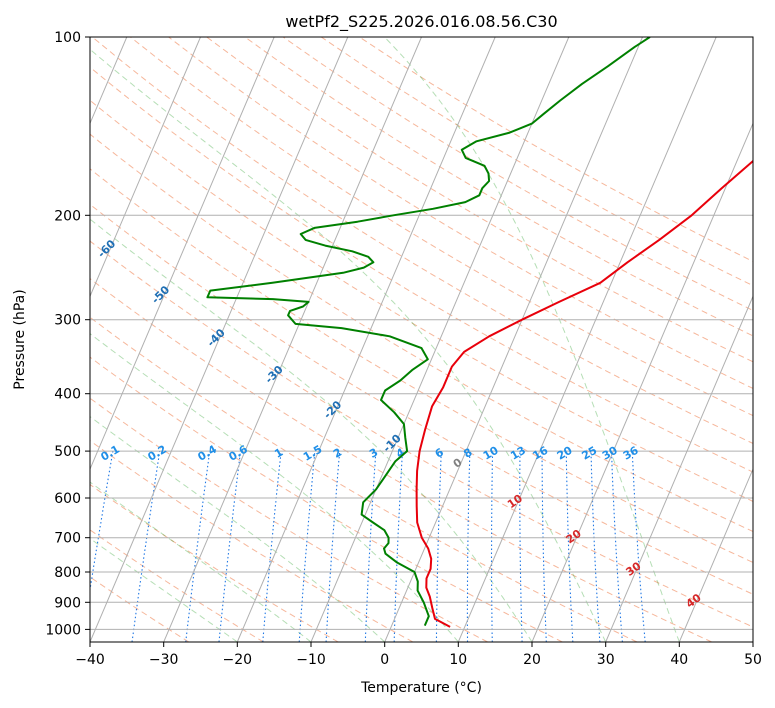 This screenshot has width=775, height=708. What do you see at coordinates (753, 660) in the screenshot?
I see `x-tick-label: 50` at bounding box center [753, 660].